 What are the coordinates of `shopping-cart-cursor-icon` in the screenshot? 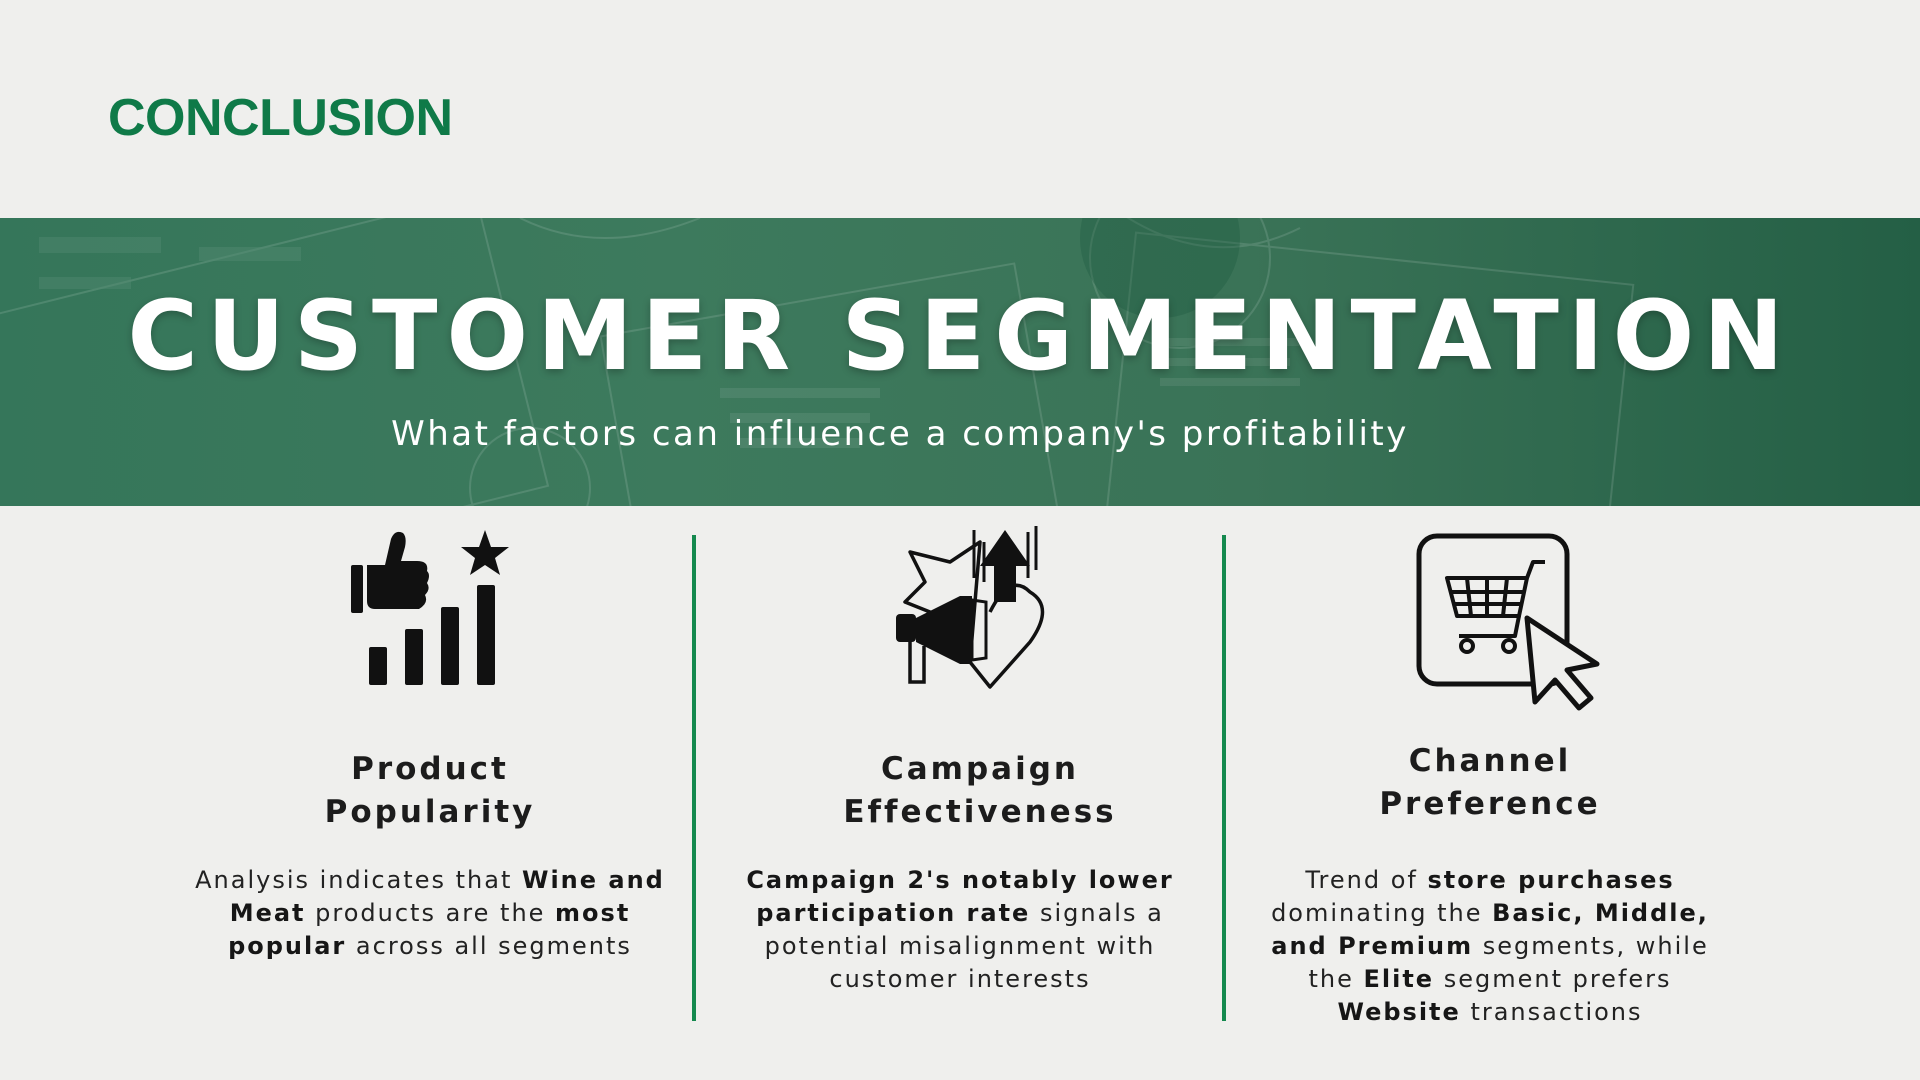 It's located at (1508, 622).